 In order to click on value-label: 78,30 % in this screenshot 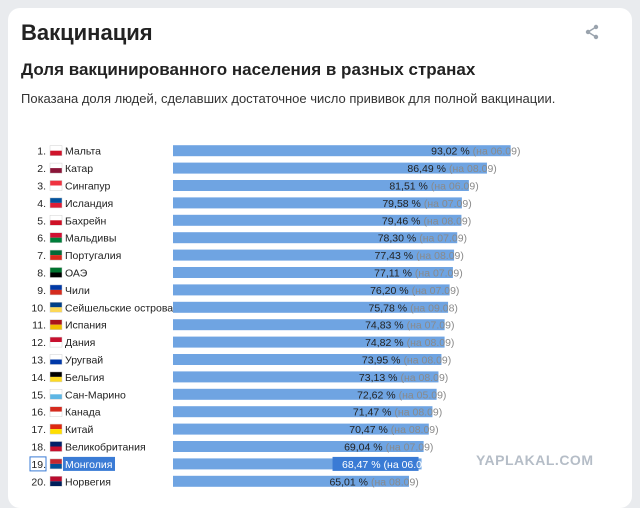, I will do `click(397, 239)`.